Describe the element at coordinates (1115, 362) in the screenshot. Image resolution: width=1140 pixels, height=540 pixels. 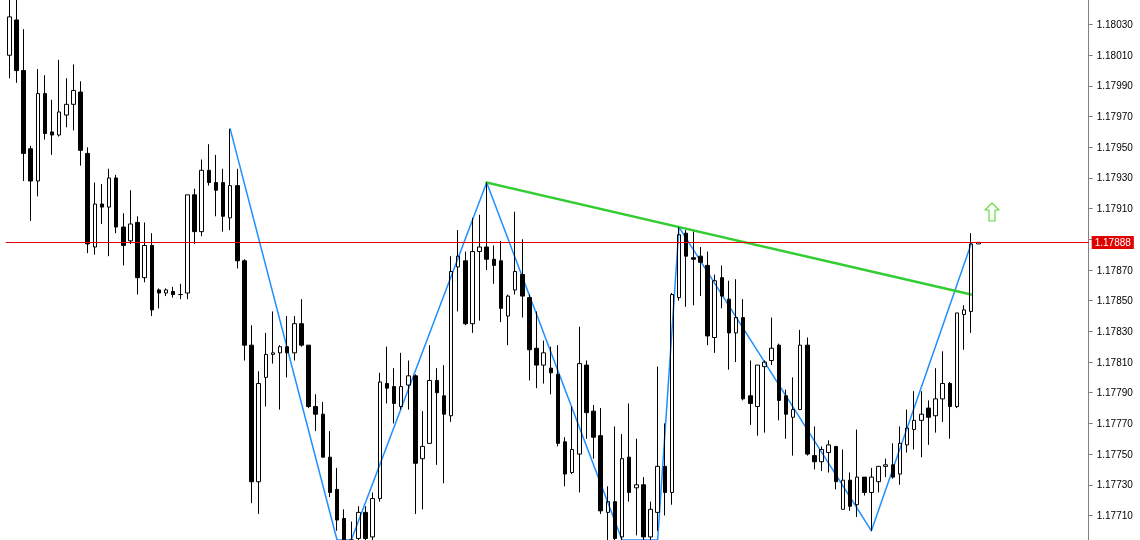
I see `y-tick-label: 1.17810` at that location.